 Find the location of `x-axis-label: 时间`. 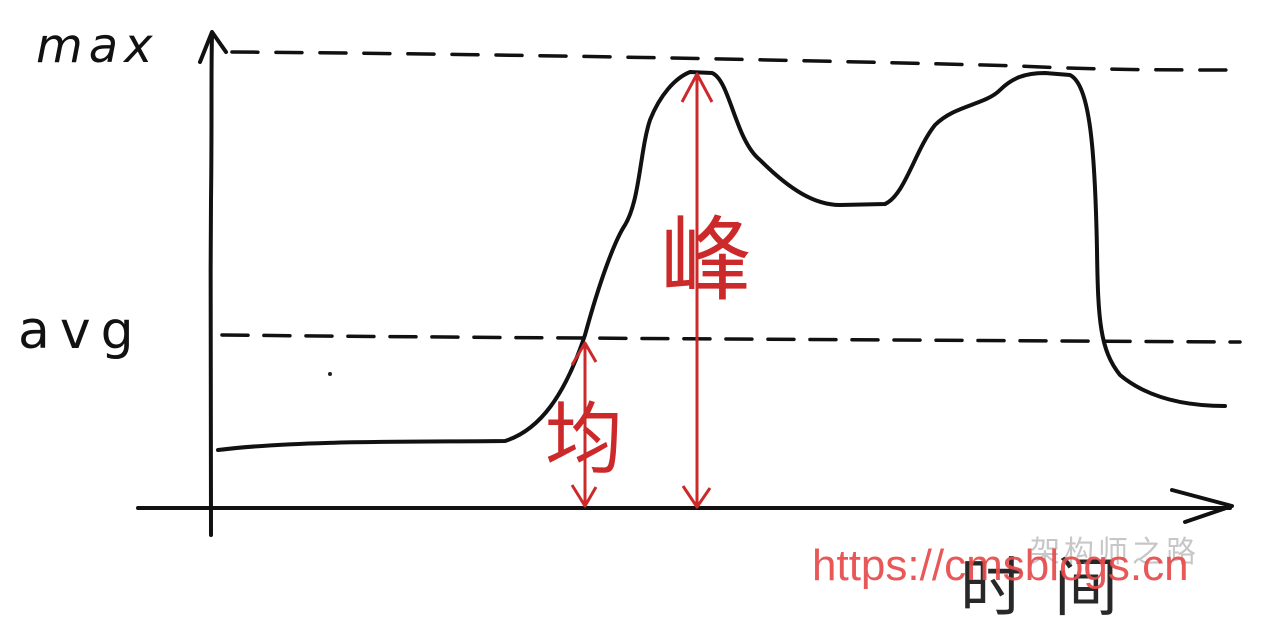

x-axis-label: 时间 is located at coordinates (1054, 589).